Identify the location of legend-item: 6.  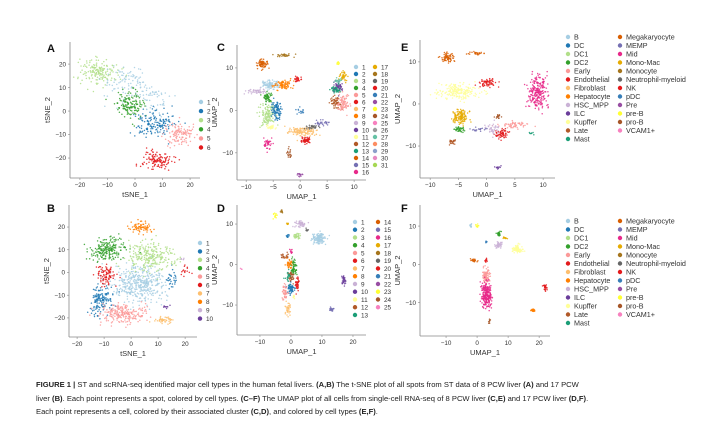
(203, 285).